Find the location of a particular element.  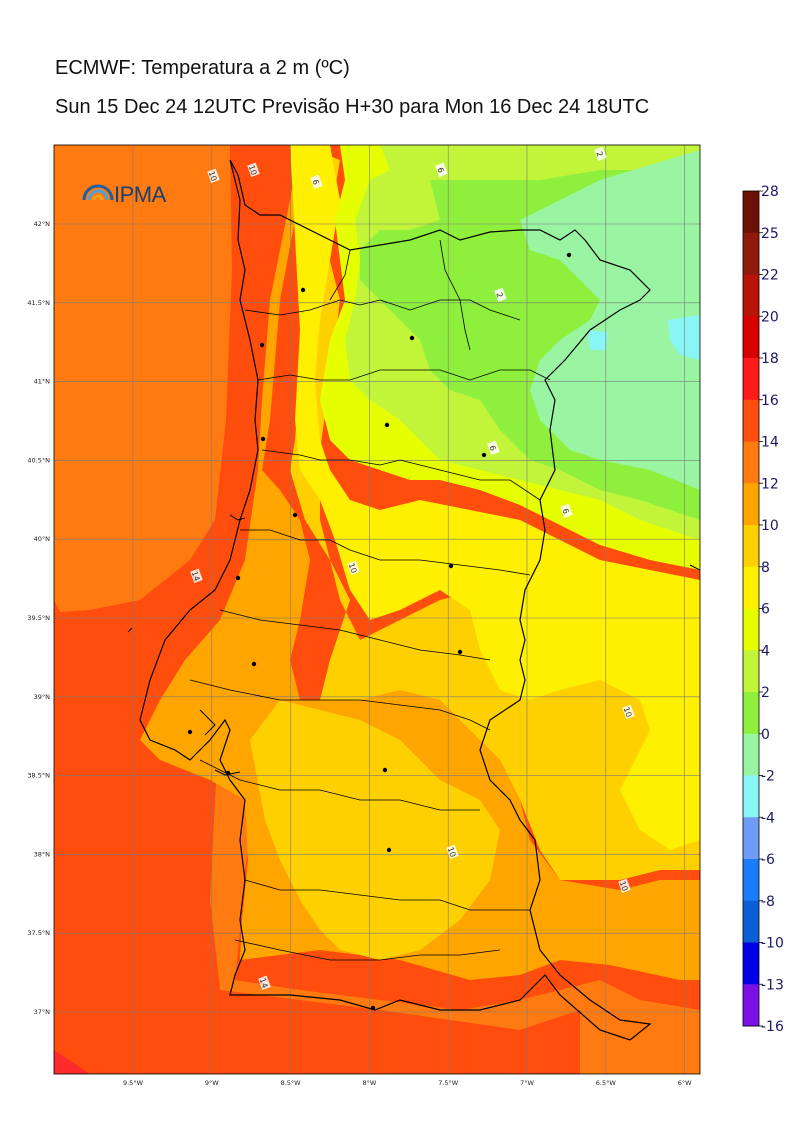

longitude-label: 6.5°W is located at coordinates (606, 1083).